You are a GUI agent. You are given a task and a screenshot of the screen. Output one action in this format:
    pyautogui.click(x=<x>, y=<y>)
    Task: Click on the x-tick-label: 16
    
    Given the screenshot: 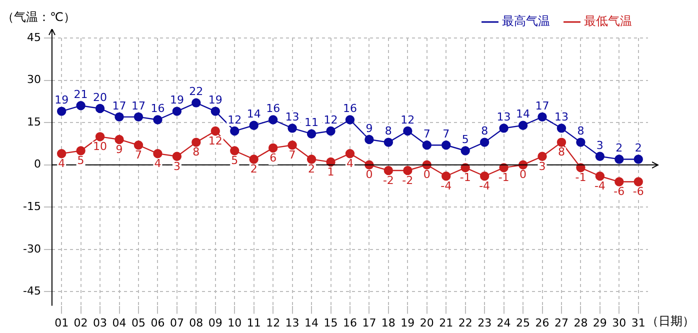 What is the action you would take?
    pyautogui.click(x=349, y=323)
    